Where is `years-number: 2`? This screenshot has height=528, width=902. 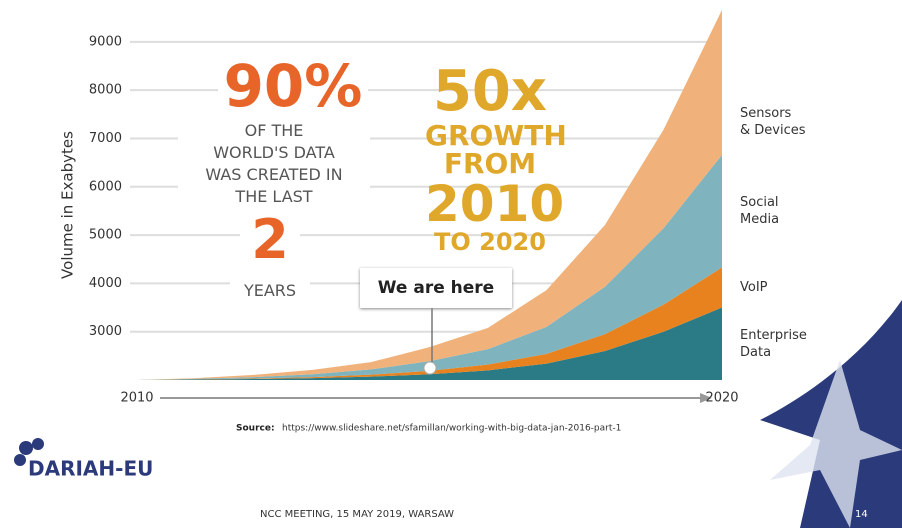 years-number: 2 is located at coordinates (270, 240).